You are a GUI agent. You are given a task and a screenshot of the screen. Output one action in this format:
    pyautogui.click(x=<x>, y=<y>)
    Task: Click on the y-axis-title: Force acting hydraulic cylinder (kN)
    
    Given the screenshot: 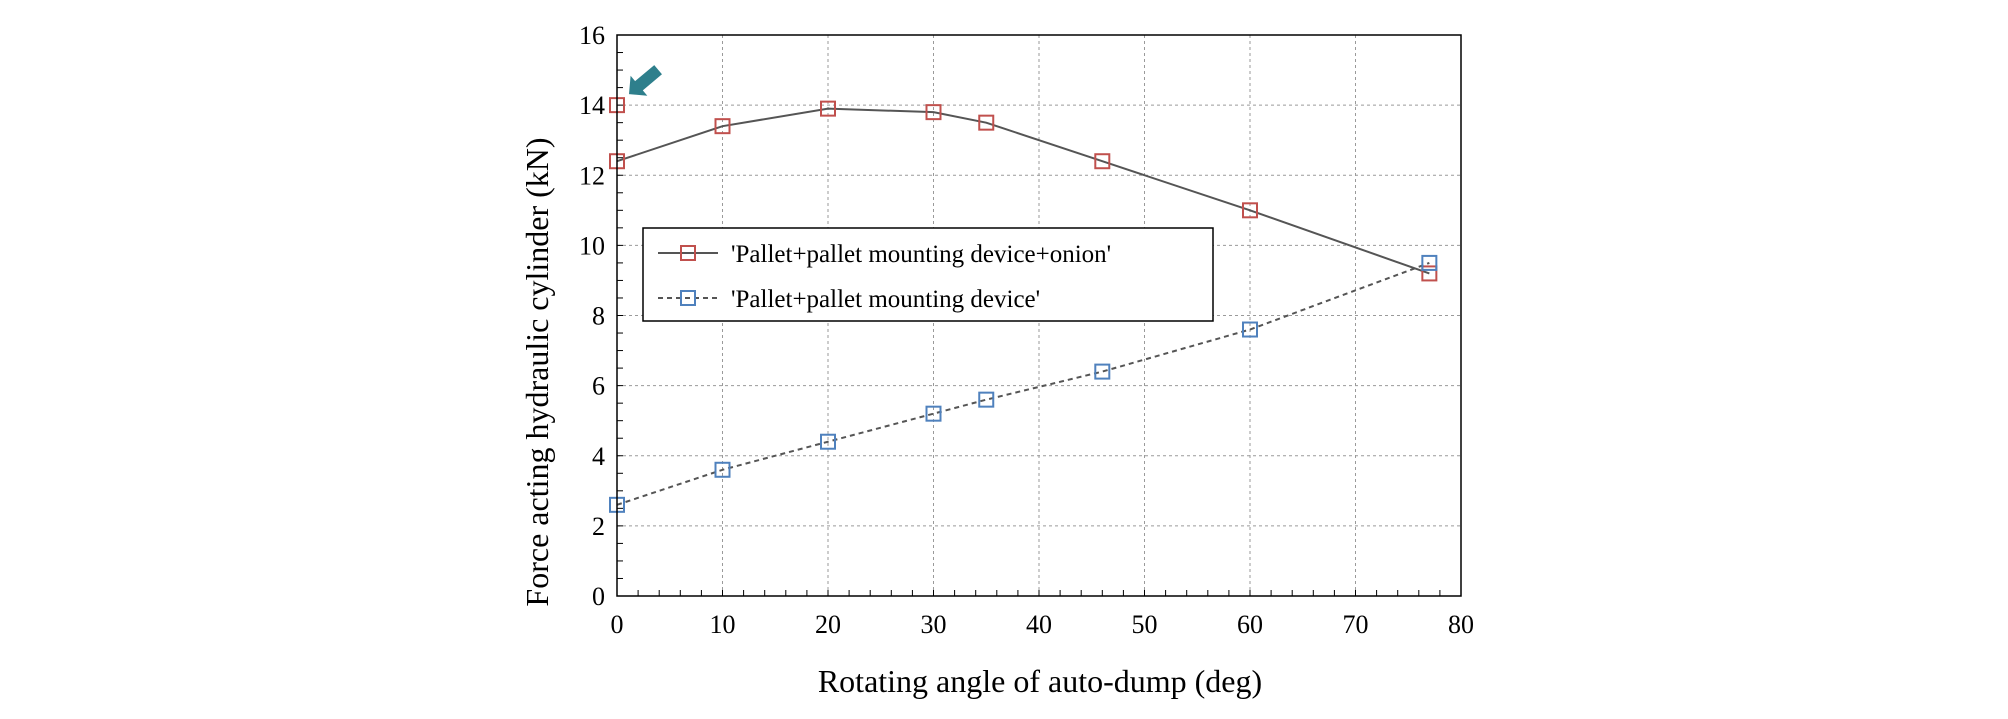 What is the action you would take?
    pyautogui.click(x=537, y=371)
    